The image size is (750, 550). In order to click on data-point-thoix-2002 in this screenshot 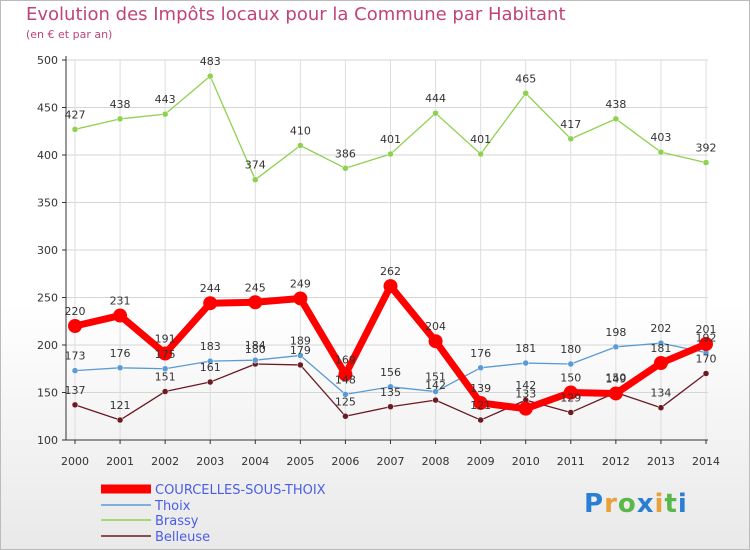, I will do `click(165, 368)`.